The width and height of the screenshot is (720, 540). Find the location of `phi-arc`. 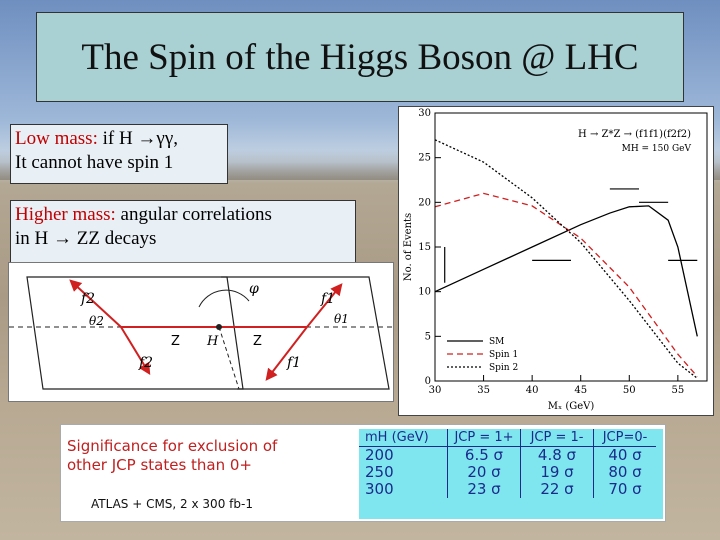

phi-arc is located at coordinates (224, 298).